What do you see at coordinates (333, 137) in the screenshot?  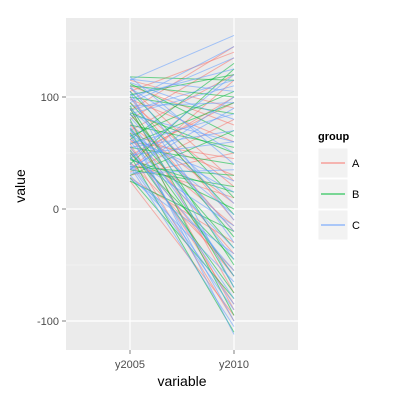 I see `legend-title: group` at bounding box center [333, 137].